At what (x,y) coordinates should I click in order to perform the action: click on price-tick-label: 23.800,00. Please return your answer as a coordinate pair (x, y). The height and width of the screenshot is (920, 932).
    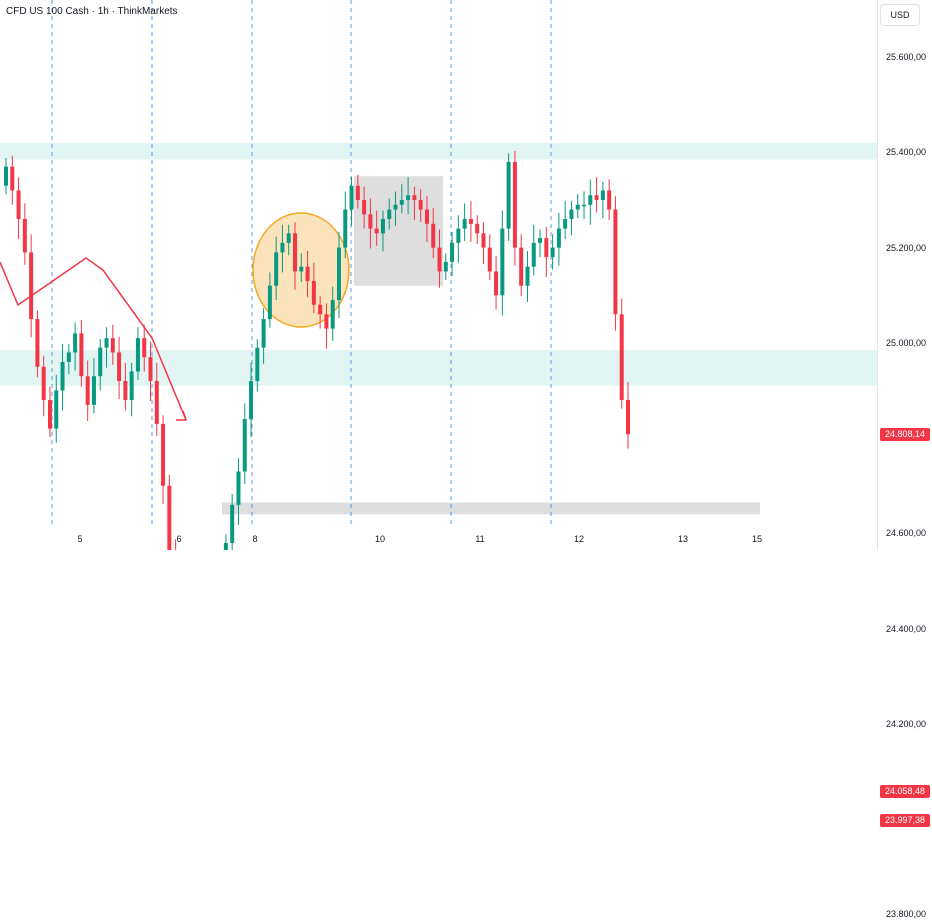
    Looking at the image, I should click on (906, 914).